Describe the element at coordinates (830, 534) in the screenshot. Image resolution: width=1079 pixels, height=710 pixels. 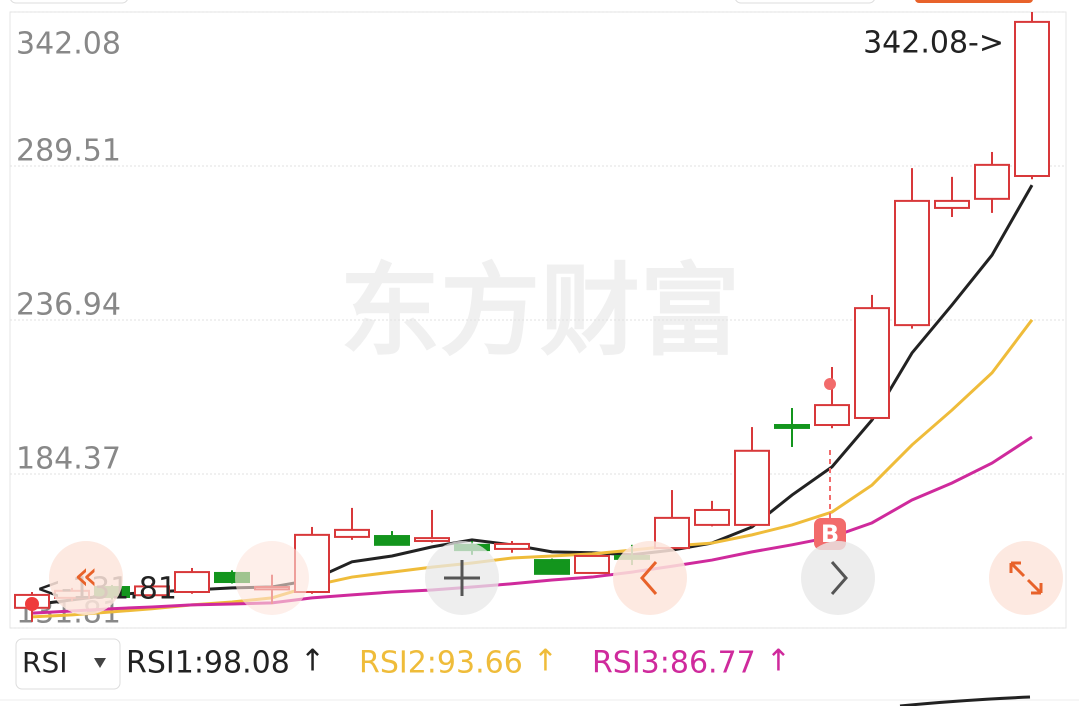
I see `buy-marker: B` at that location.